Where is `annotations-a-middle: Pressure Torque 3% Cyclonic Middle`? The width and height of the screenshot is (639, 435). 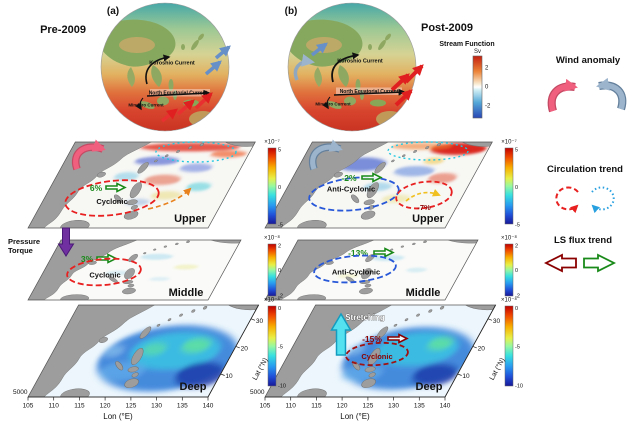
annotations-a-middle: Pressure Torque 3% Cyclonic Middle is located at coordinates (106, 263).